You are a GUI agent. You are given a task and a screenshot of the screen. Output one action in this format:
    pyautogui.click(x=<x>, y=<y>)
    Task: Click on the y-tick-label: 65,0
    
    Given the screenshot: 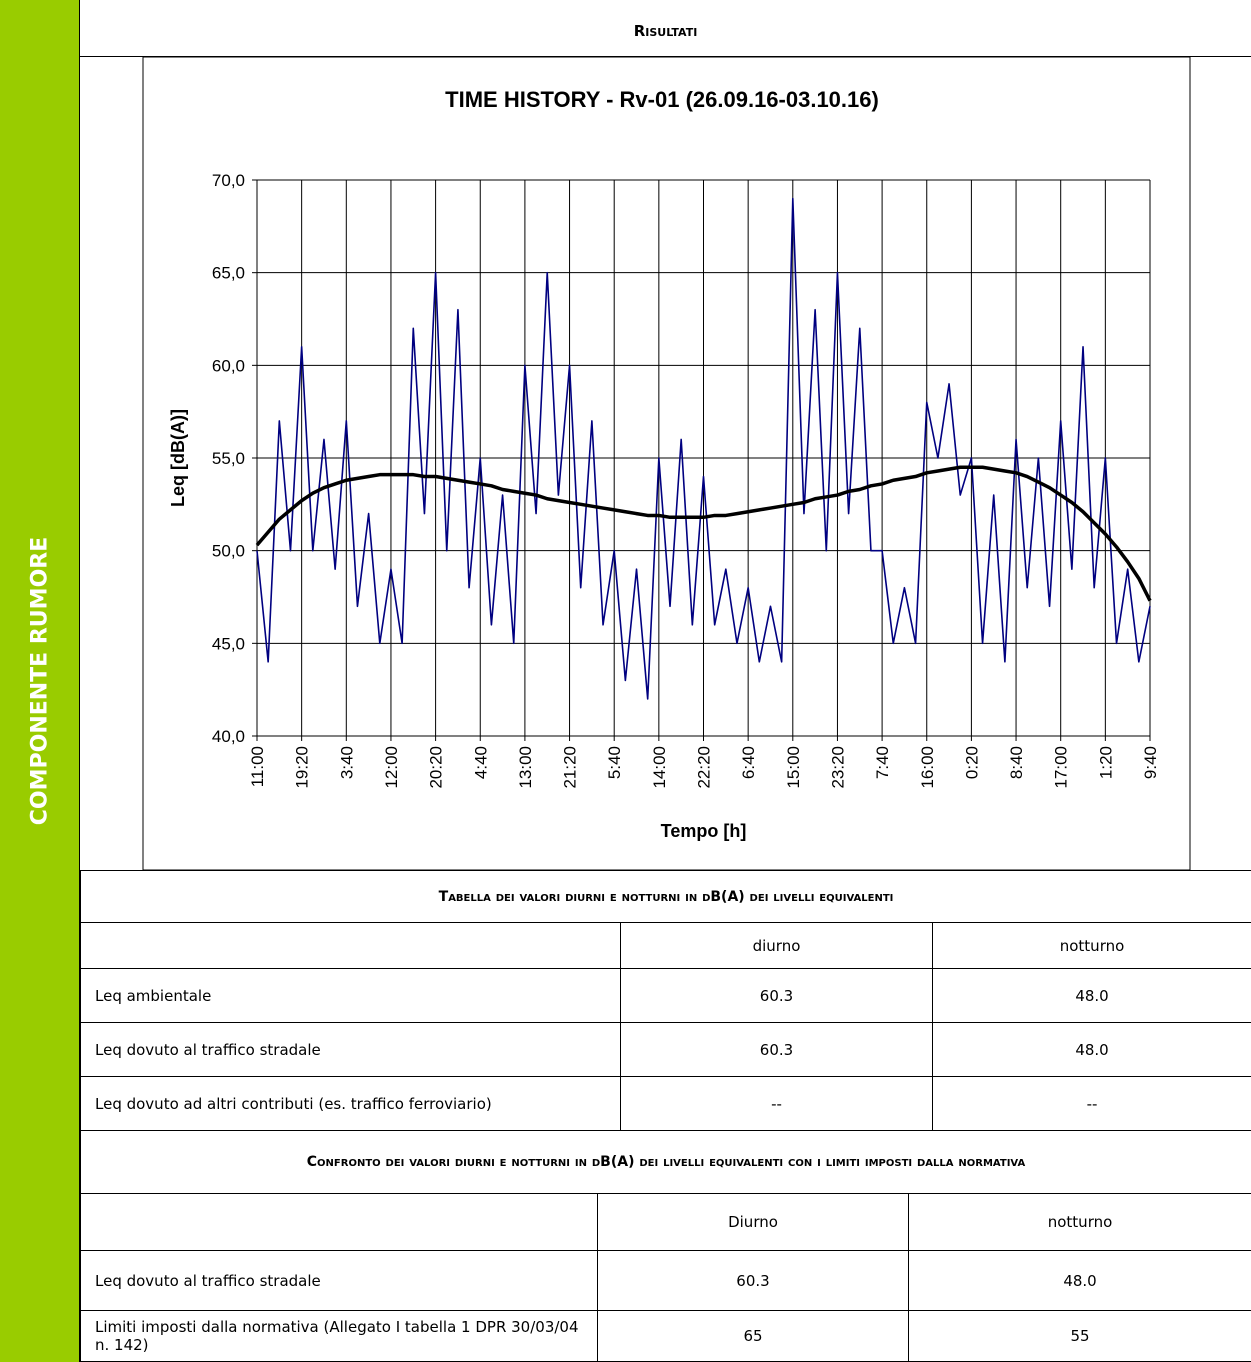 What is the action you would take?
    pyautogui.click(x=228, y=273)
    